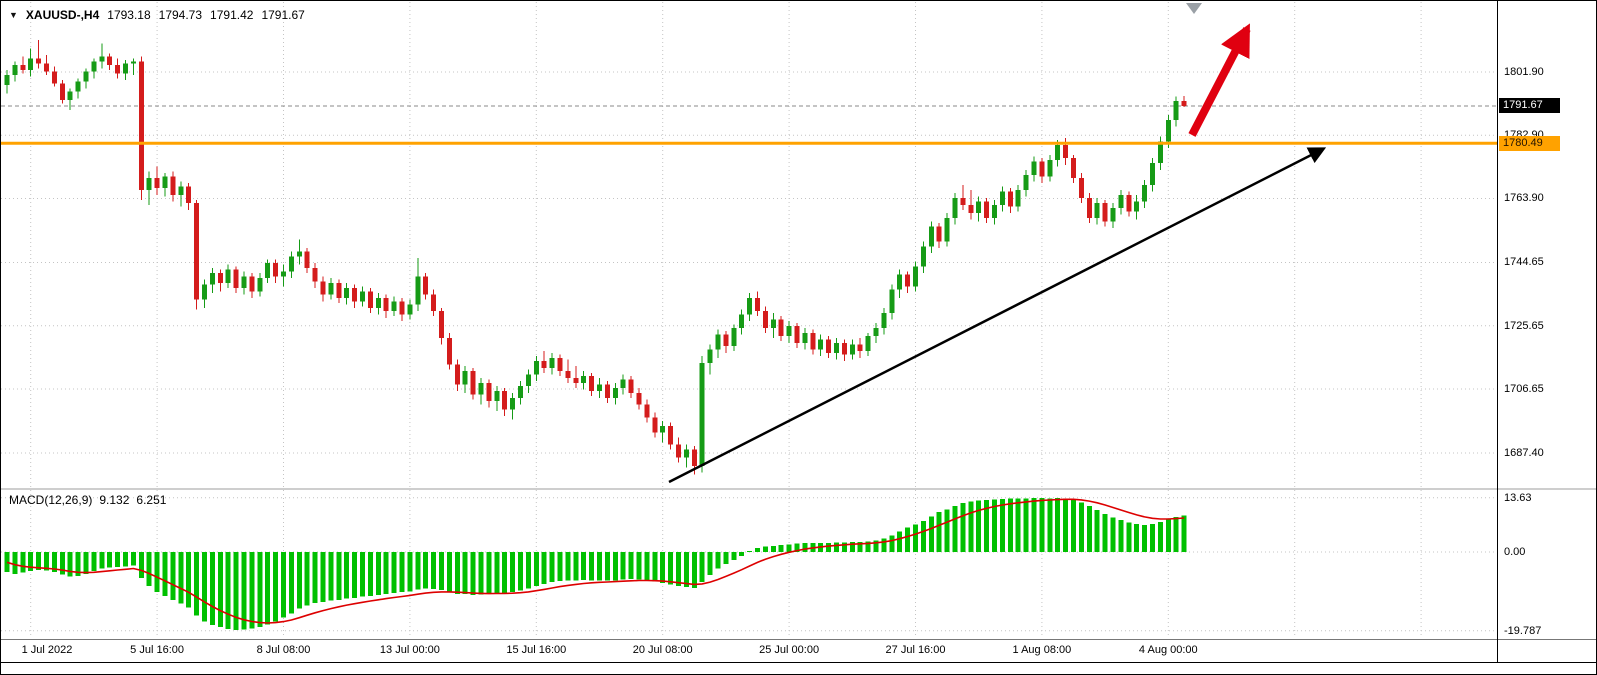  I want to click on macd-signal-line, so click(595, 561).